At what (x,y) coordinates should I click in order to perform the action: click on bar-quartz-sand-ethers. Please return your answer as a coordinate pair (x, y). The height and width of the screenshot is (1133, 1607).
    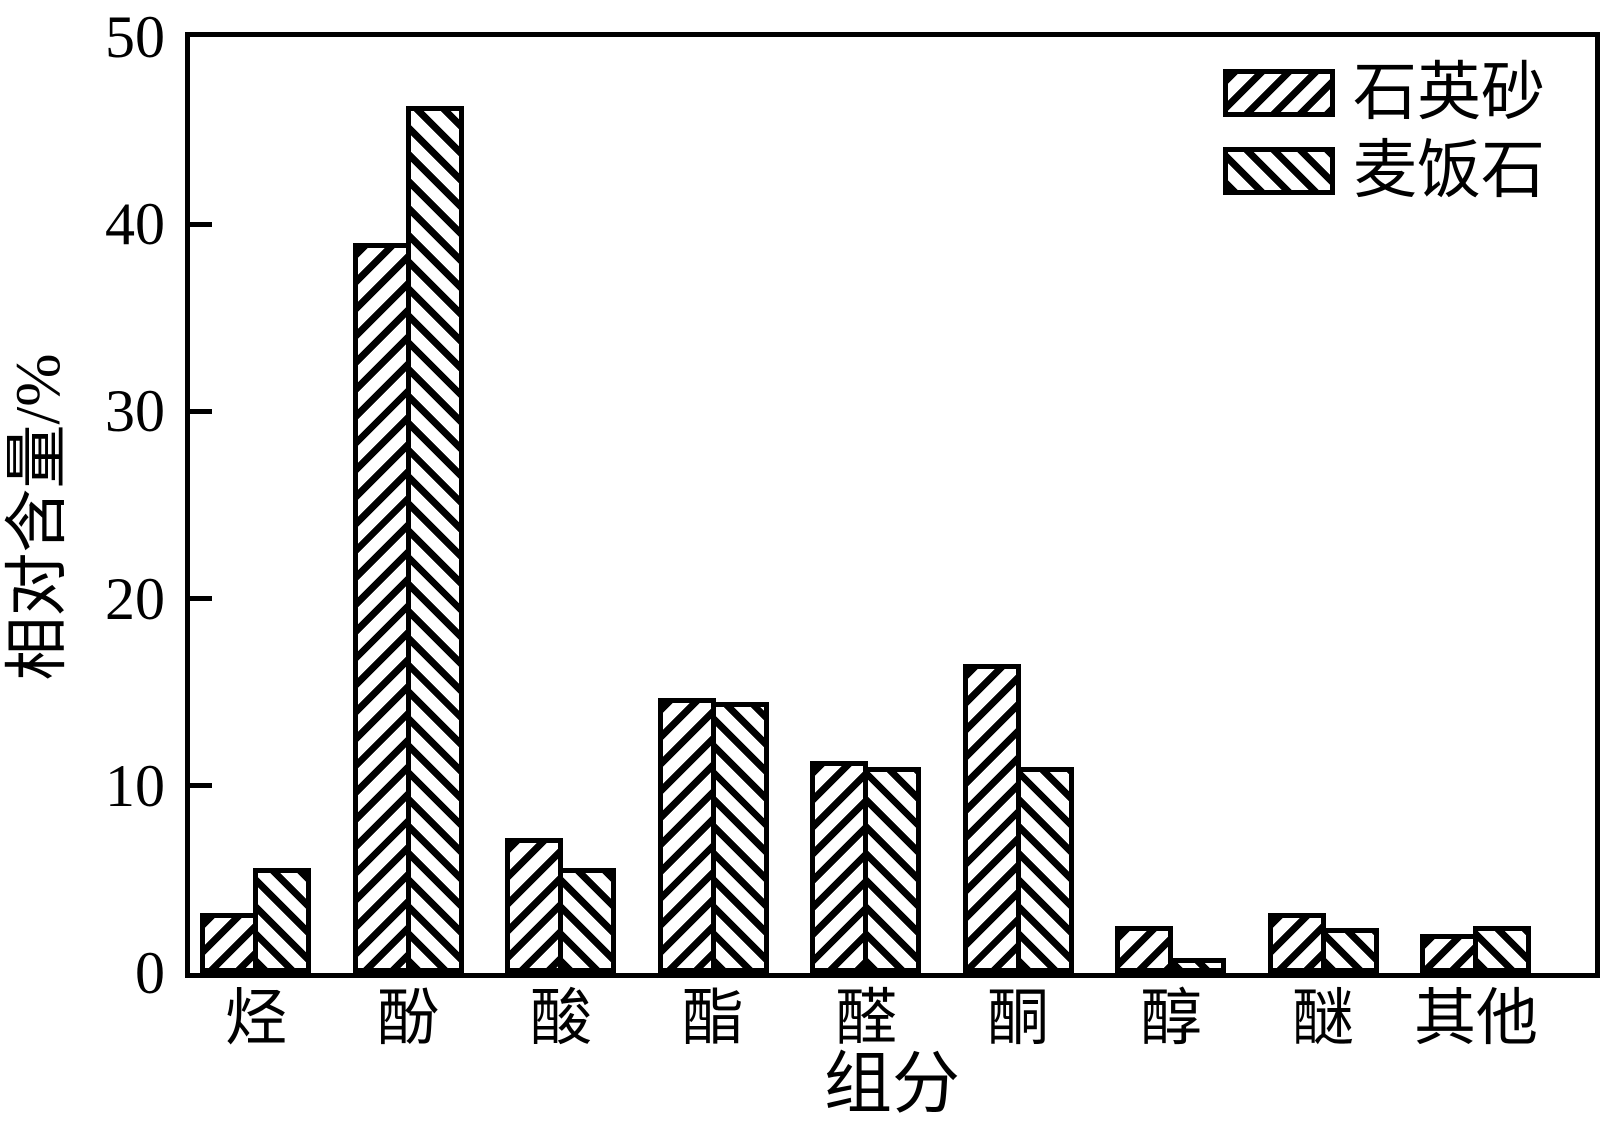
    Looking at the image, I should click on (1296, 943).